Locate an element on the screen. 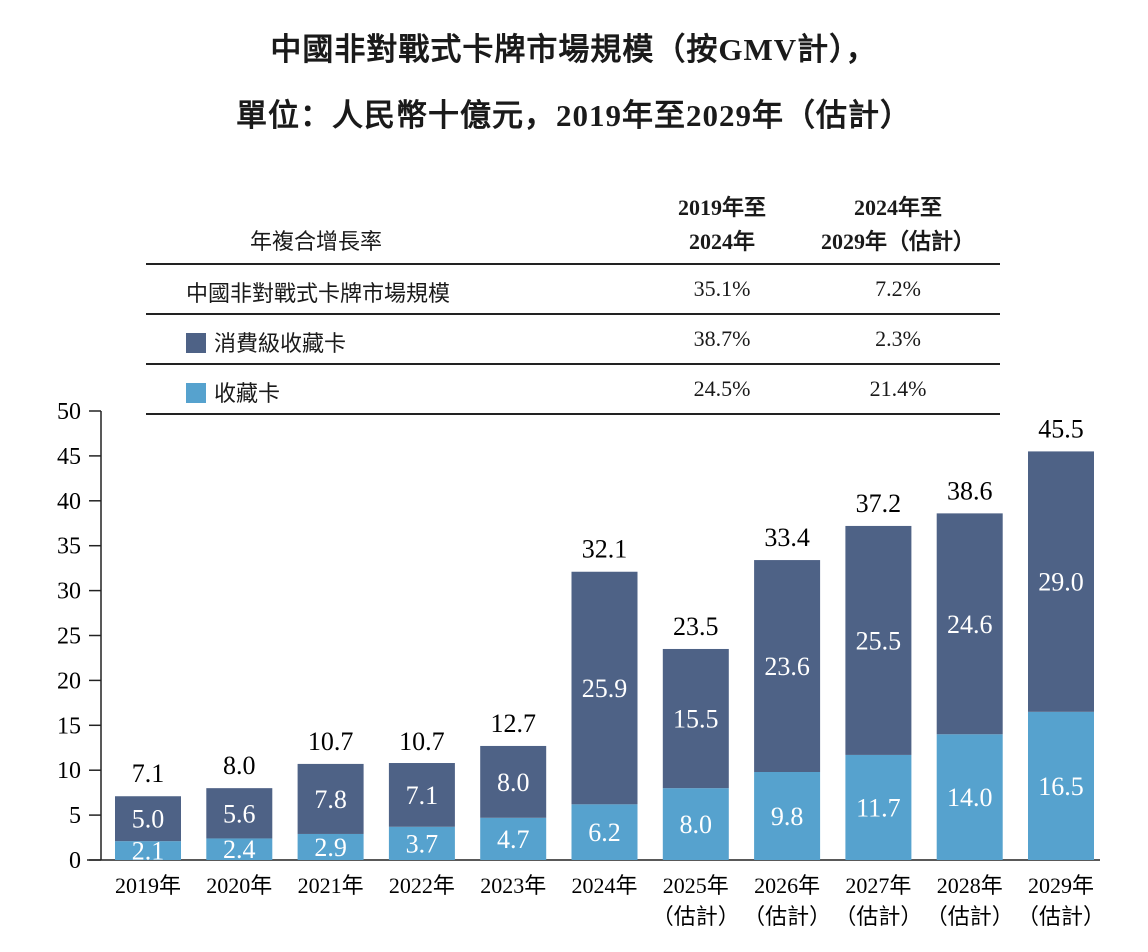 Image resolution: width=1148 pixels, height=952 pixels. bar-value-label: 16.5 is located at coordinates (1061, 786).